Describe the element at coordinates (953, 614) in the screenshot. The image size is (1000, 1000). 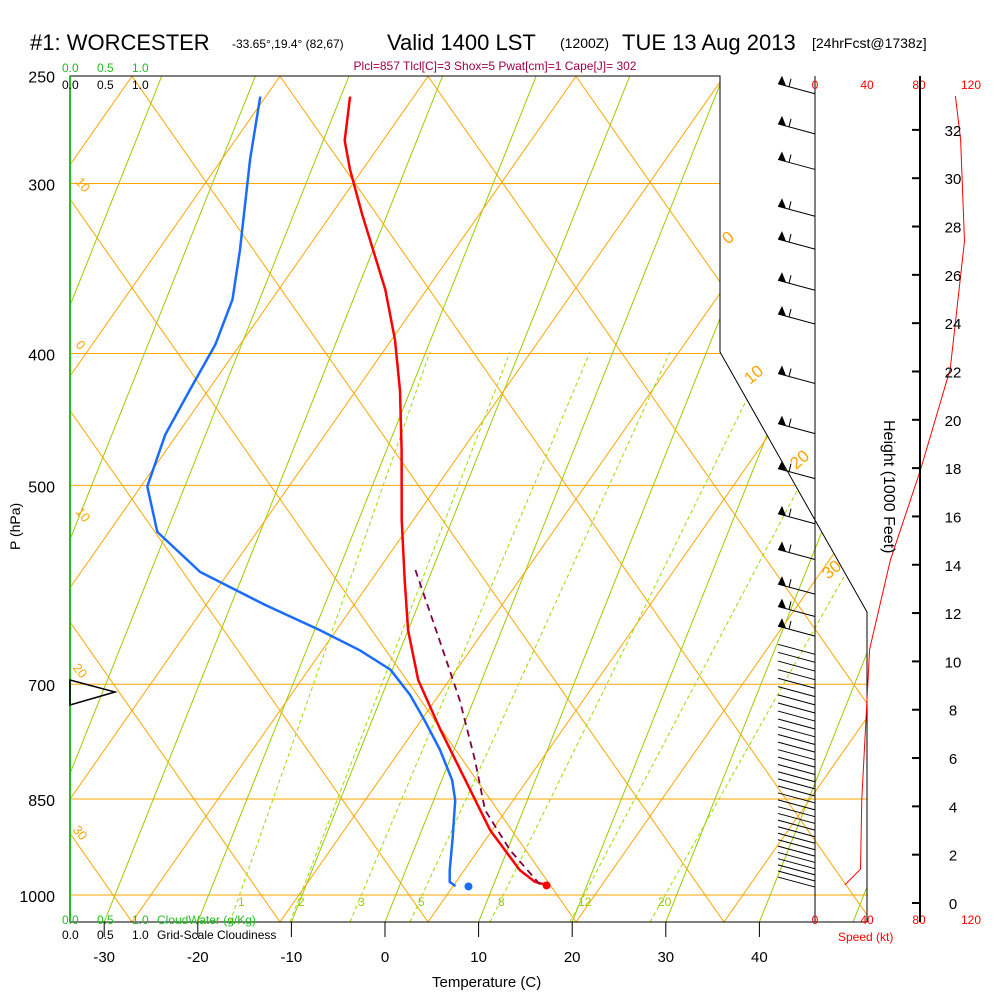
I see `height-tick-label: 12` at that location.